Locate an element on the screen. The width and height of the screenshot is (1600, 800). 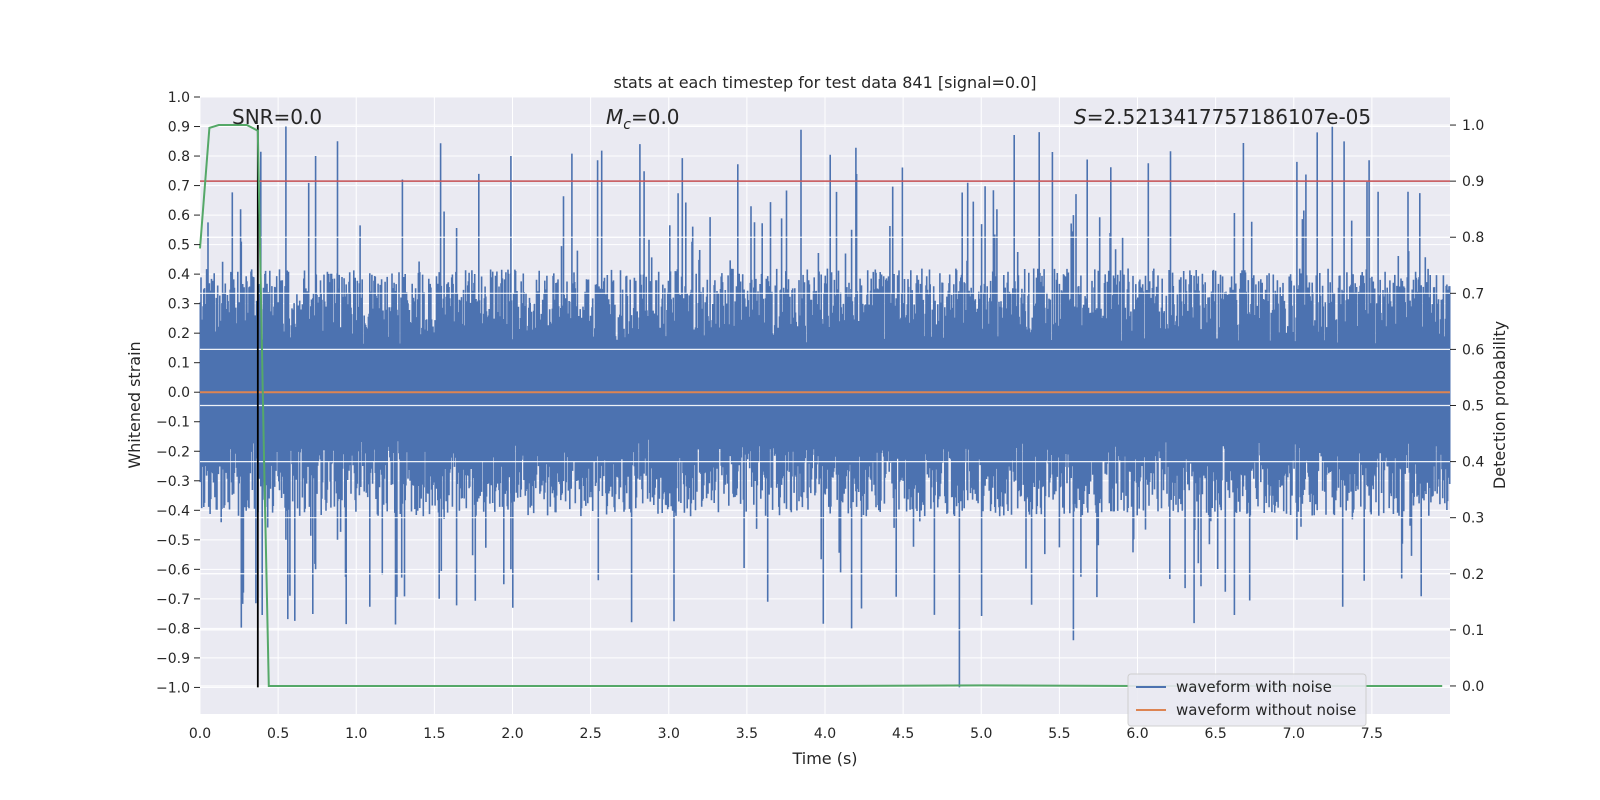
y2-tick-label: 0.8 is located at coordinates (1473, 238).